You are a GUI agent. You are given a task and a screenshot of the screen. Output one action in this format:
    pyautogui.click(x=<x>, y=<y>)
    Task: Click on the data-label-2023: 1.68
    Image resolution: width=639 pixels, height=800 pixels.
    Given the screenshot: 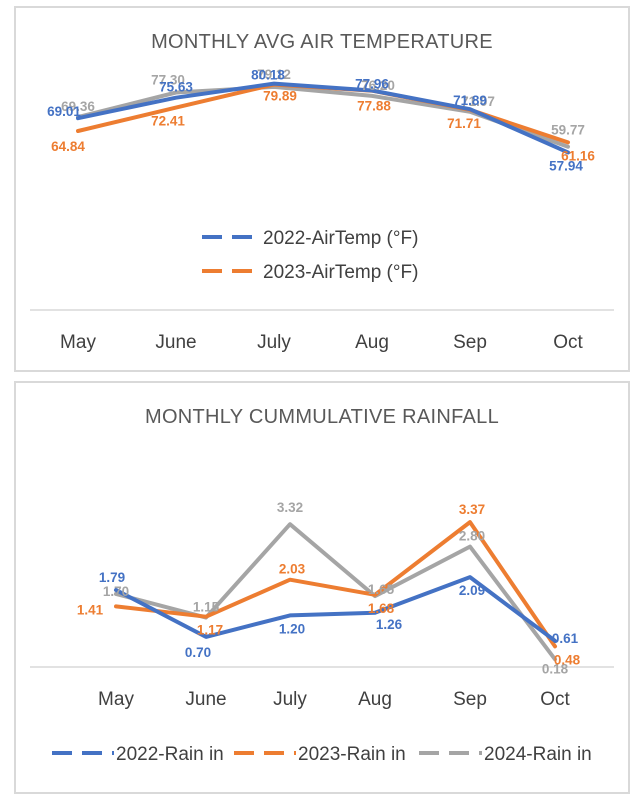 What is the action you would take?
    pyautogui.click(x=381, y=608)
    